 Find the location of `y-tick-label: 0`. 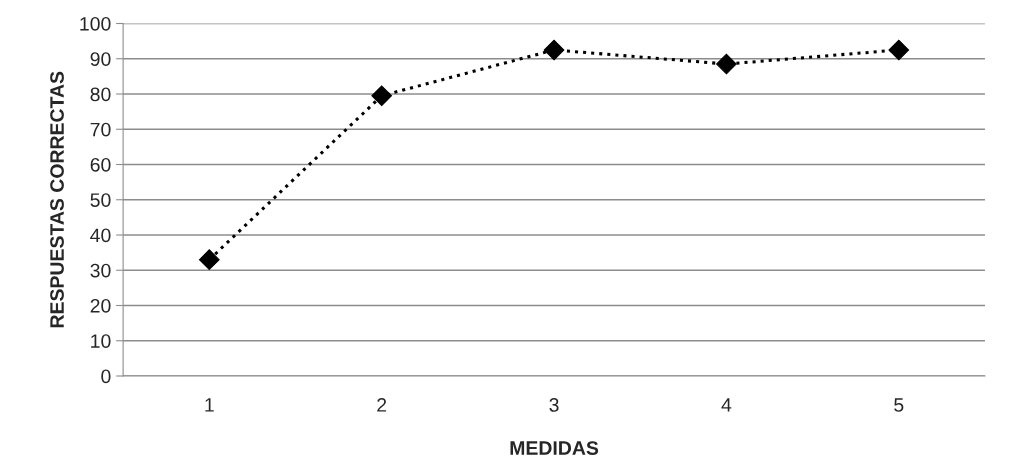

y-tick-label: 0 is located at coordinates (106, 376).